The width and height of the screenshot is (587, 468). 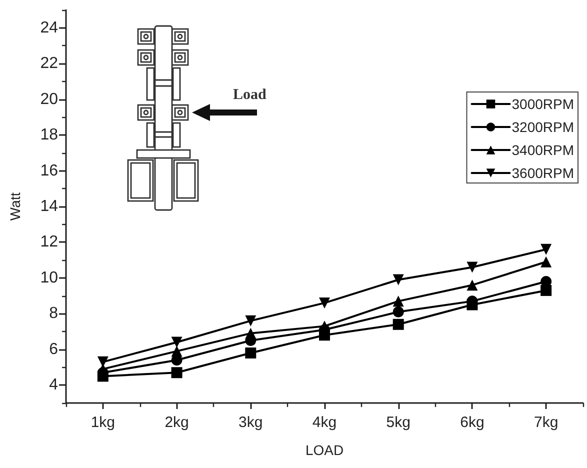 What do you see at coordinates (103, 422) in the screenshot?
I see `x-tick-label: 1kg` at bounding box center [103, 422].